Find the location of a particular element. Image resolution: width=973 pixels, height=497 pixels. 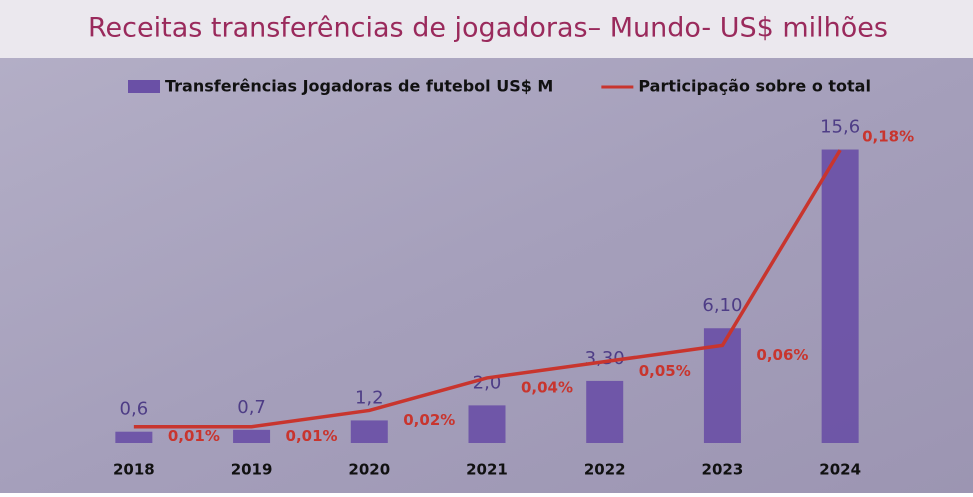

line-value-label: 0,18% is located at coordinates (888, 137).